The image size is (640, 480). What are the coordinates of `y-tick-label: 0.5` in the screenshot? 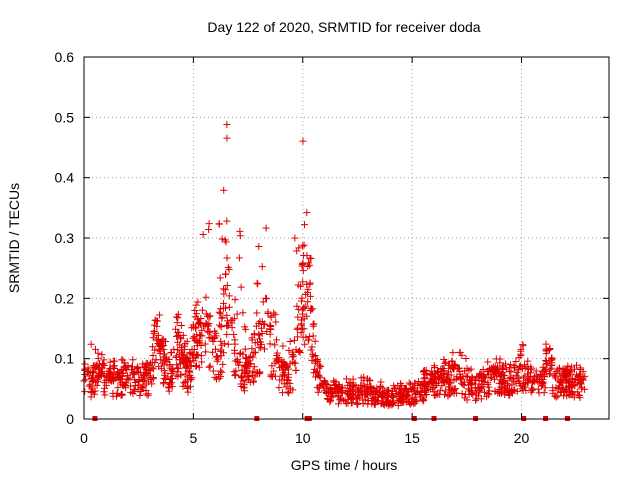 It's located at (65, 117).